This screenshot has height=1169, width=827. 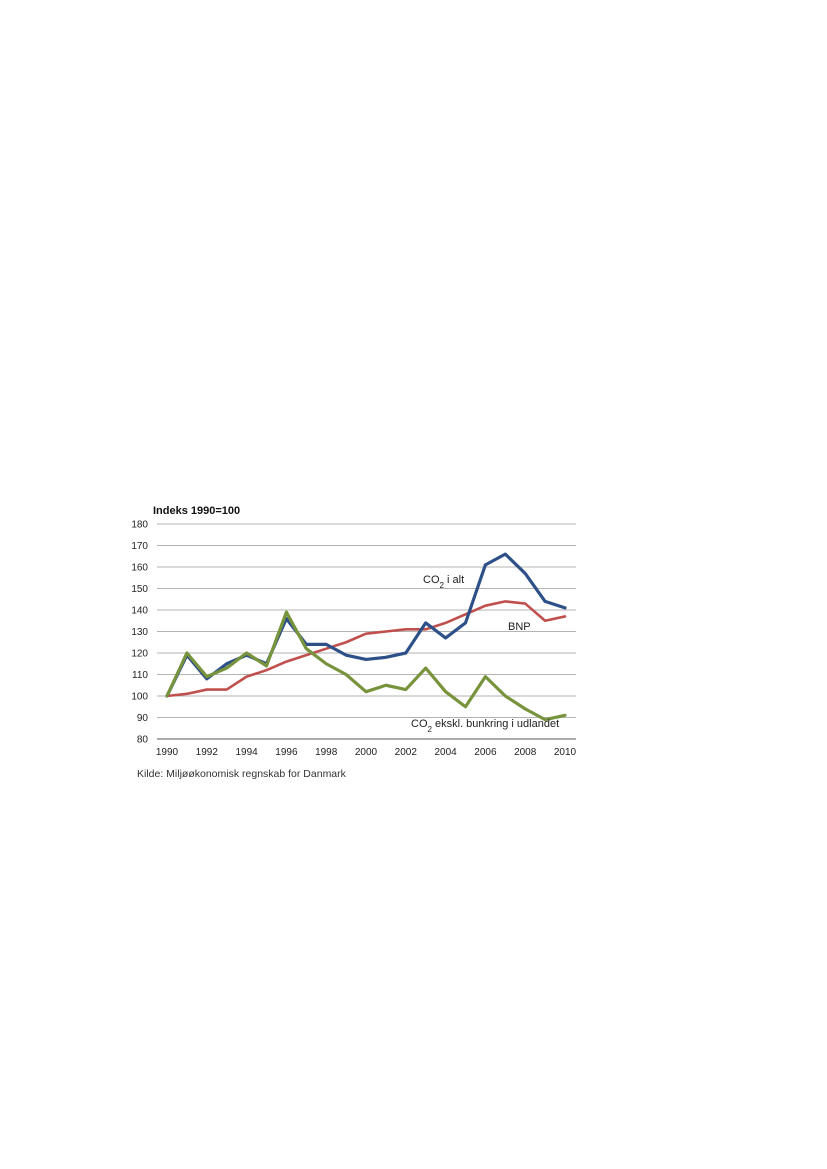 What do you see at coordinates (246, 752) in the screenshot?
I see `x-tick-label: 1994` at bounding box center [246, 752].